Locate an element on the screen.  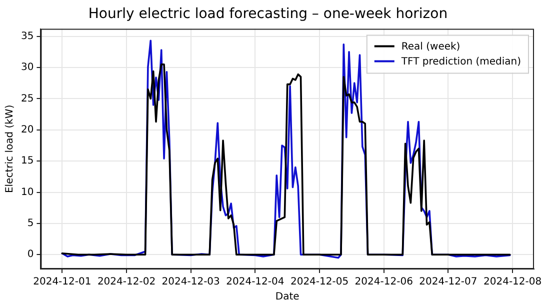
y-tick-label: 25 is located at coordinates (27, 98).